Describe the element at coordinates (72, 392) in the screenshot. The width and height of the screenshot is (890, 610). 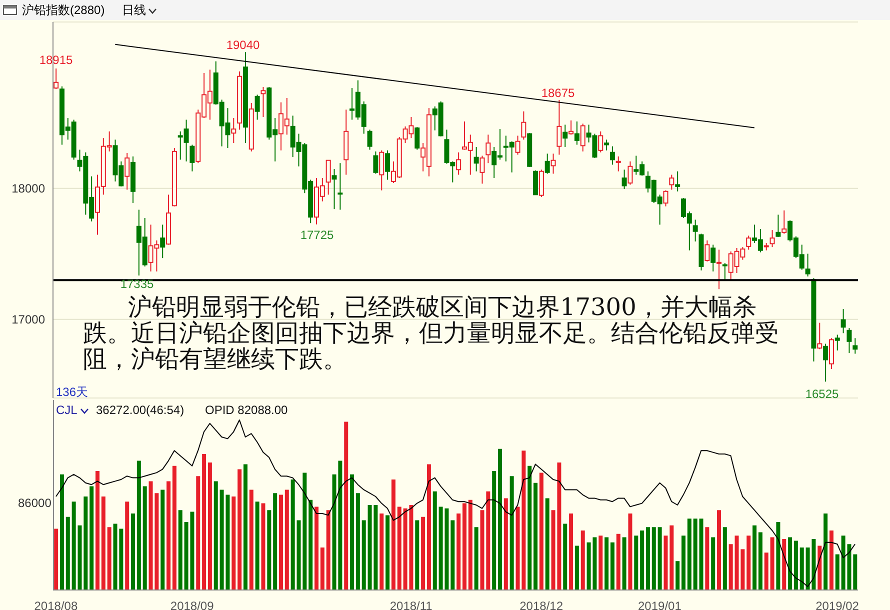
I see `annotation: 136天` at that location.